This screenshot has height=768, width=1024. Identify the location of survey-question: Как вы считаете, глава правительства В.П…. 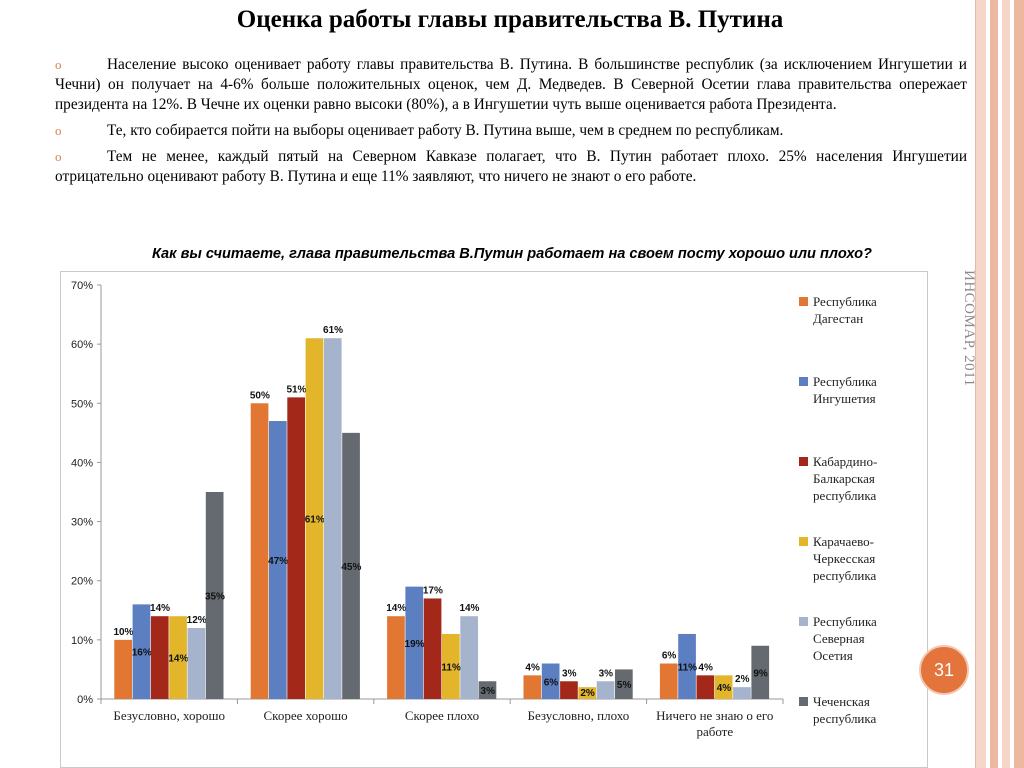
(512, 254).